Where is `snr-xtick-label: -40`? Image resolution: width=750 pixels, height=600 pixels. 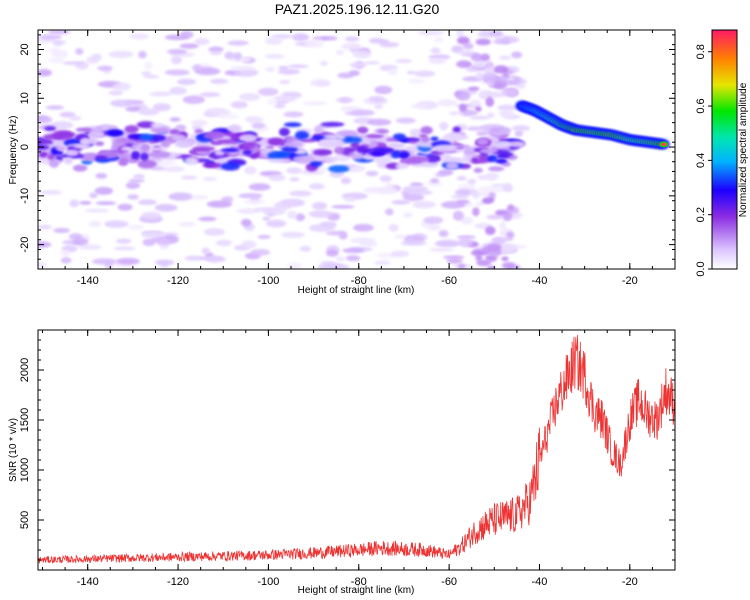
snr-xtick-label: -40 is located at coordinates (540, 582).